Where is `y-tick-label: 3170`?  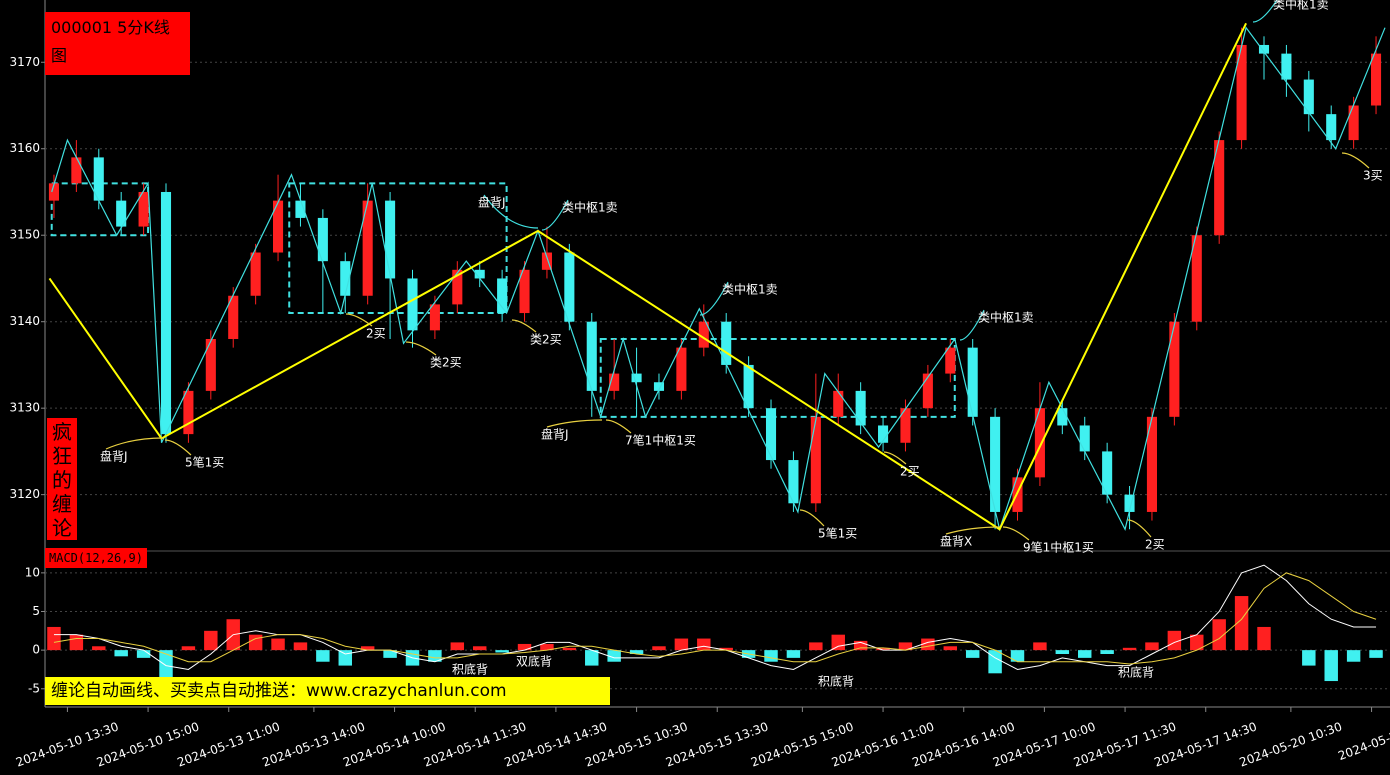 y-tick-label: 3170 is located at coordinates (24, 62).